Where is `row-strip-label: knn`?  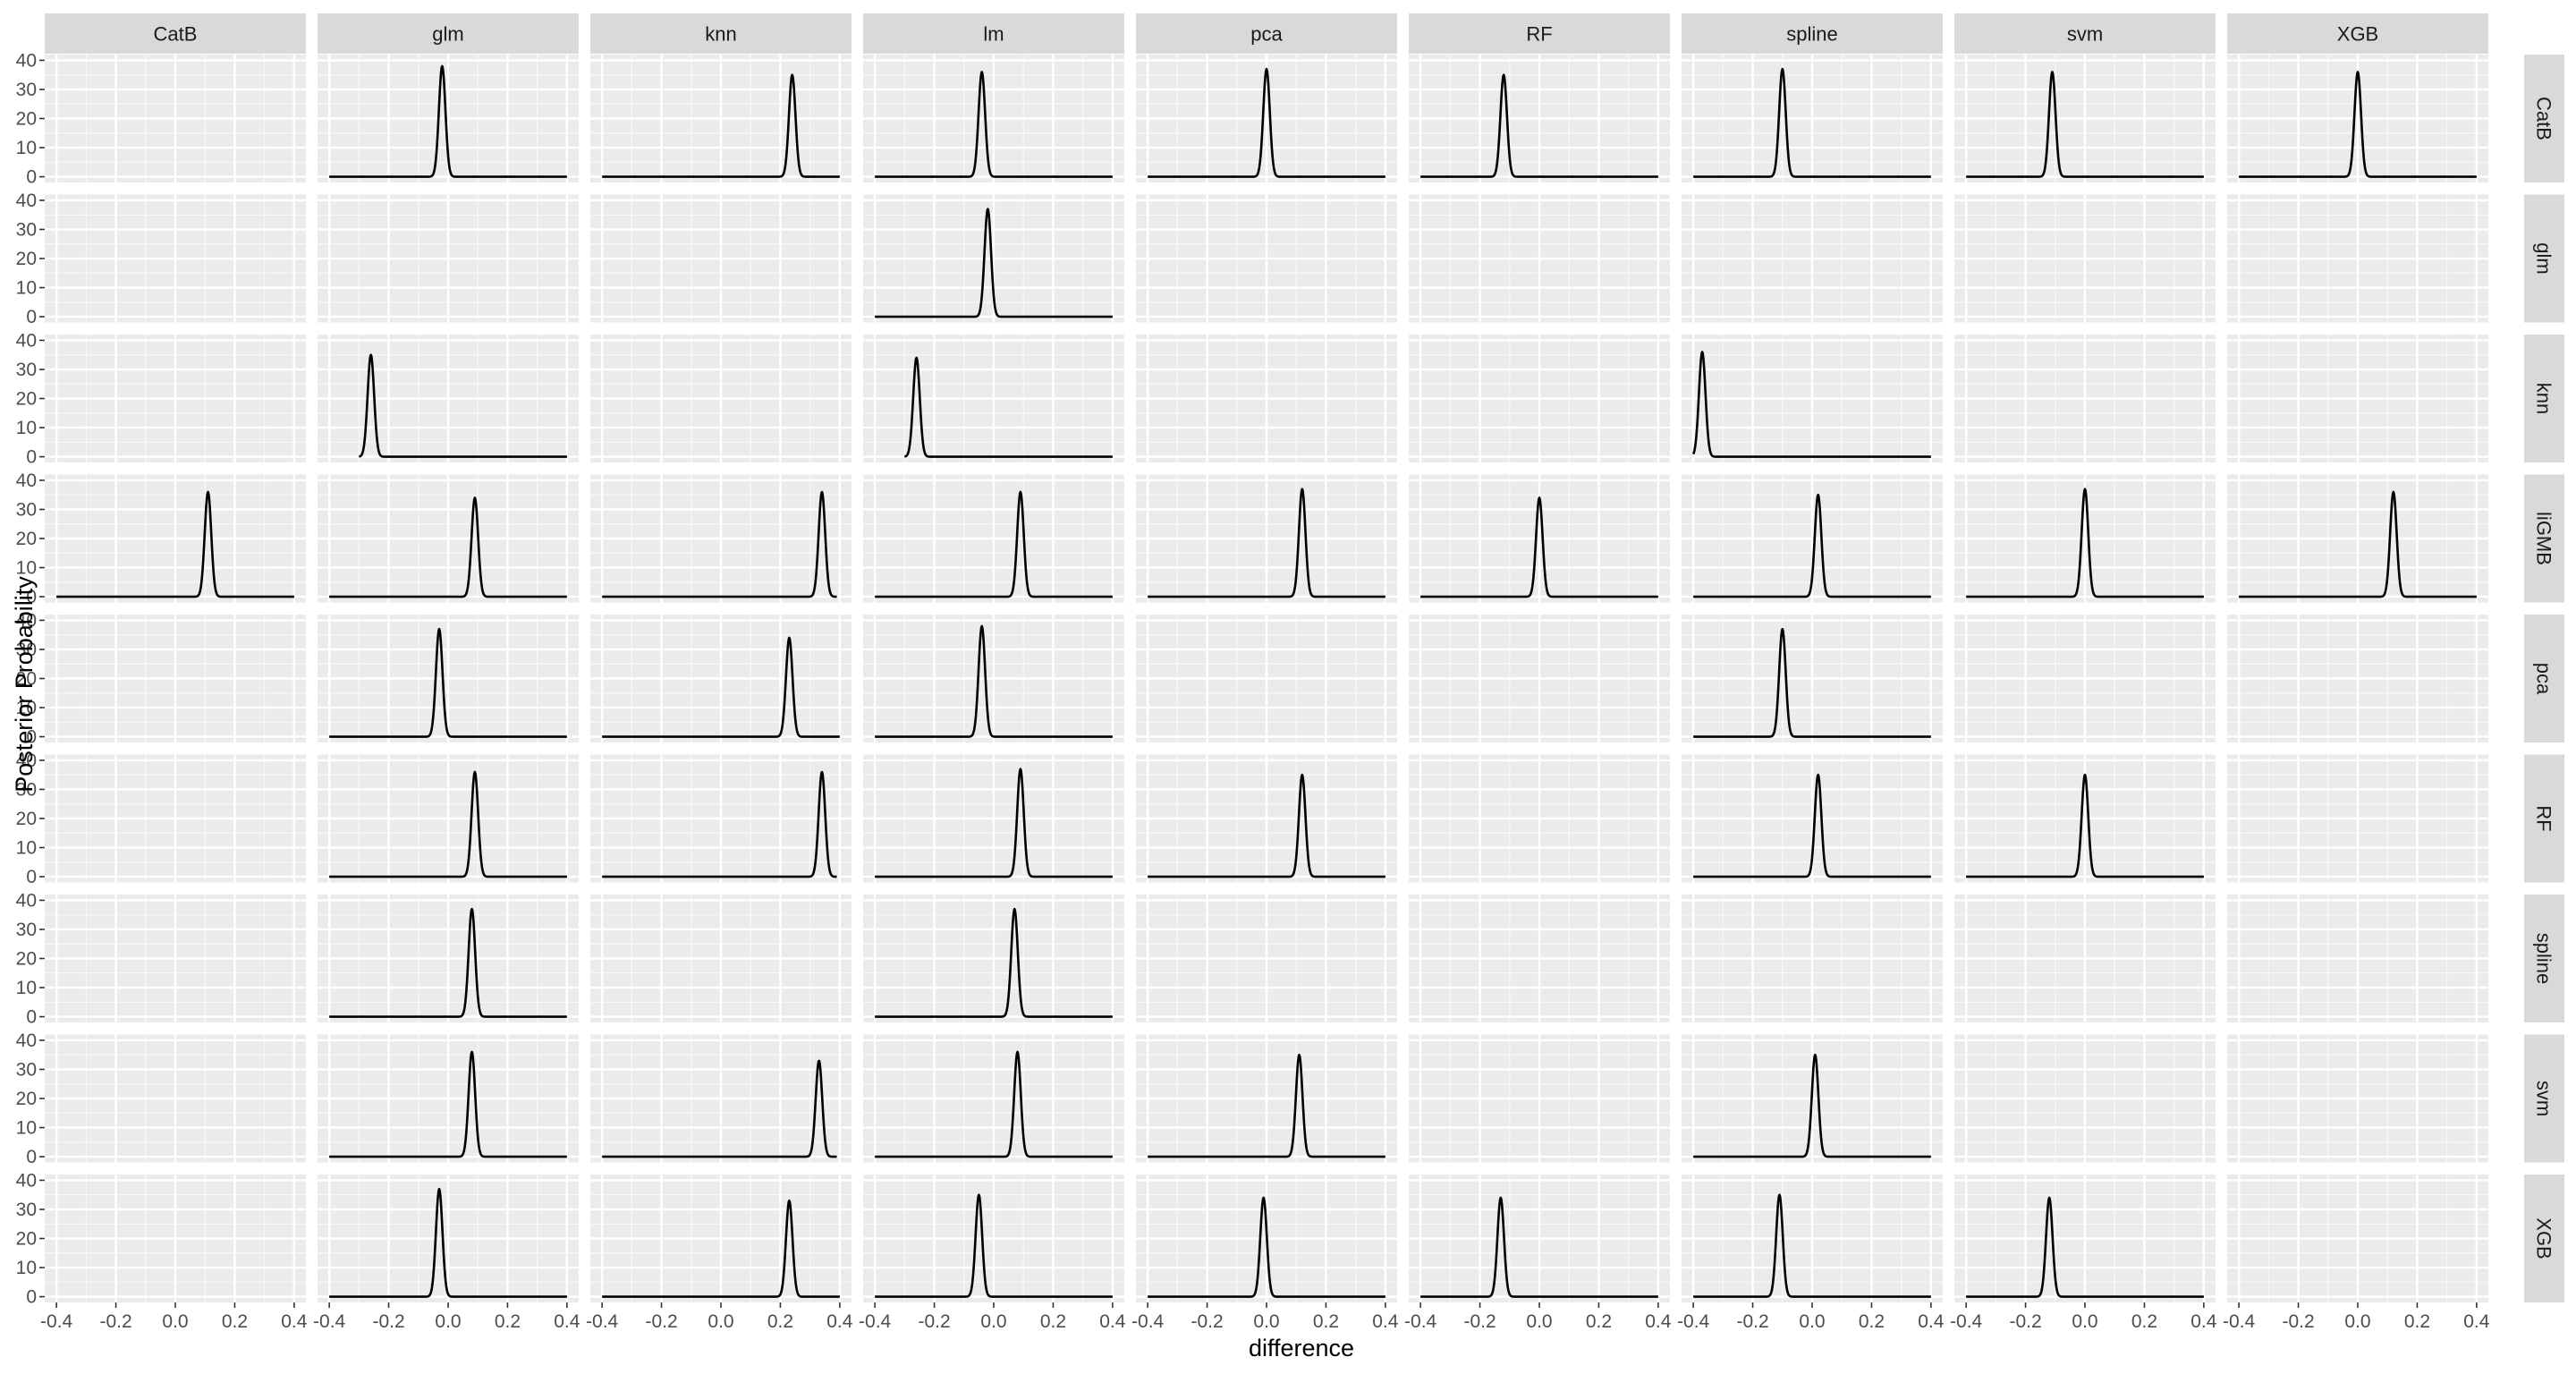 row-strip-label: knn is located at coordinates (2544, 398).